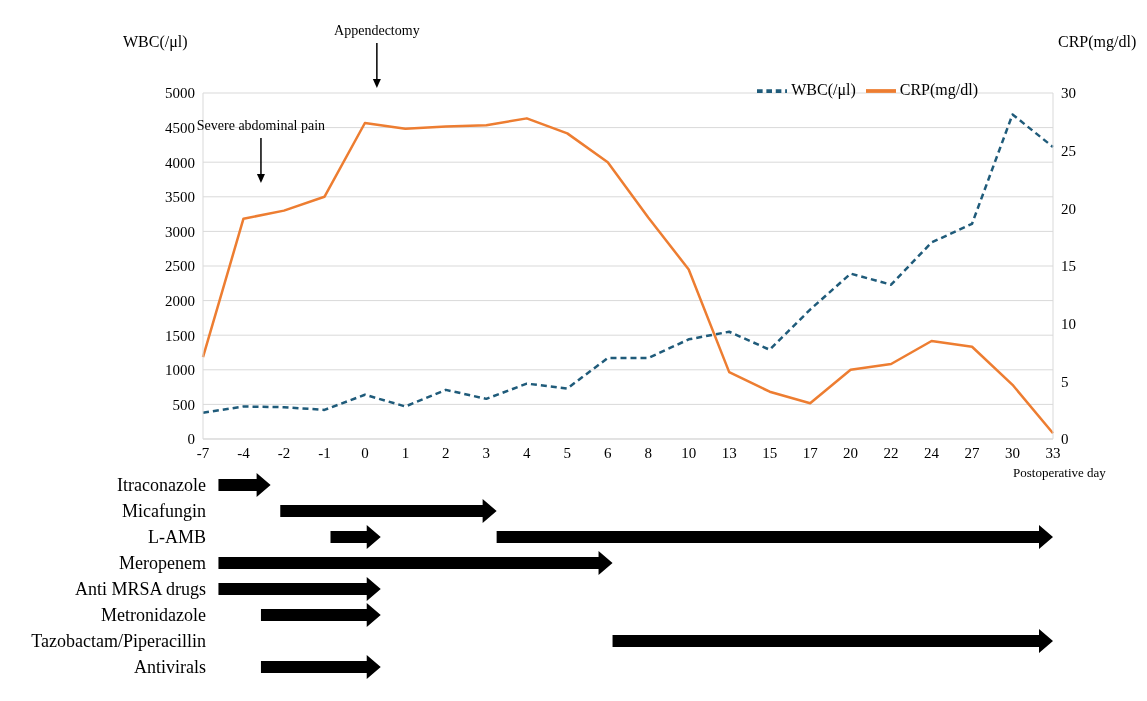 The height and width of the screenshot is (701, 1147). I want to click on x-tick-label: 24, so click(932, 452).